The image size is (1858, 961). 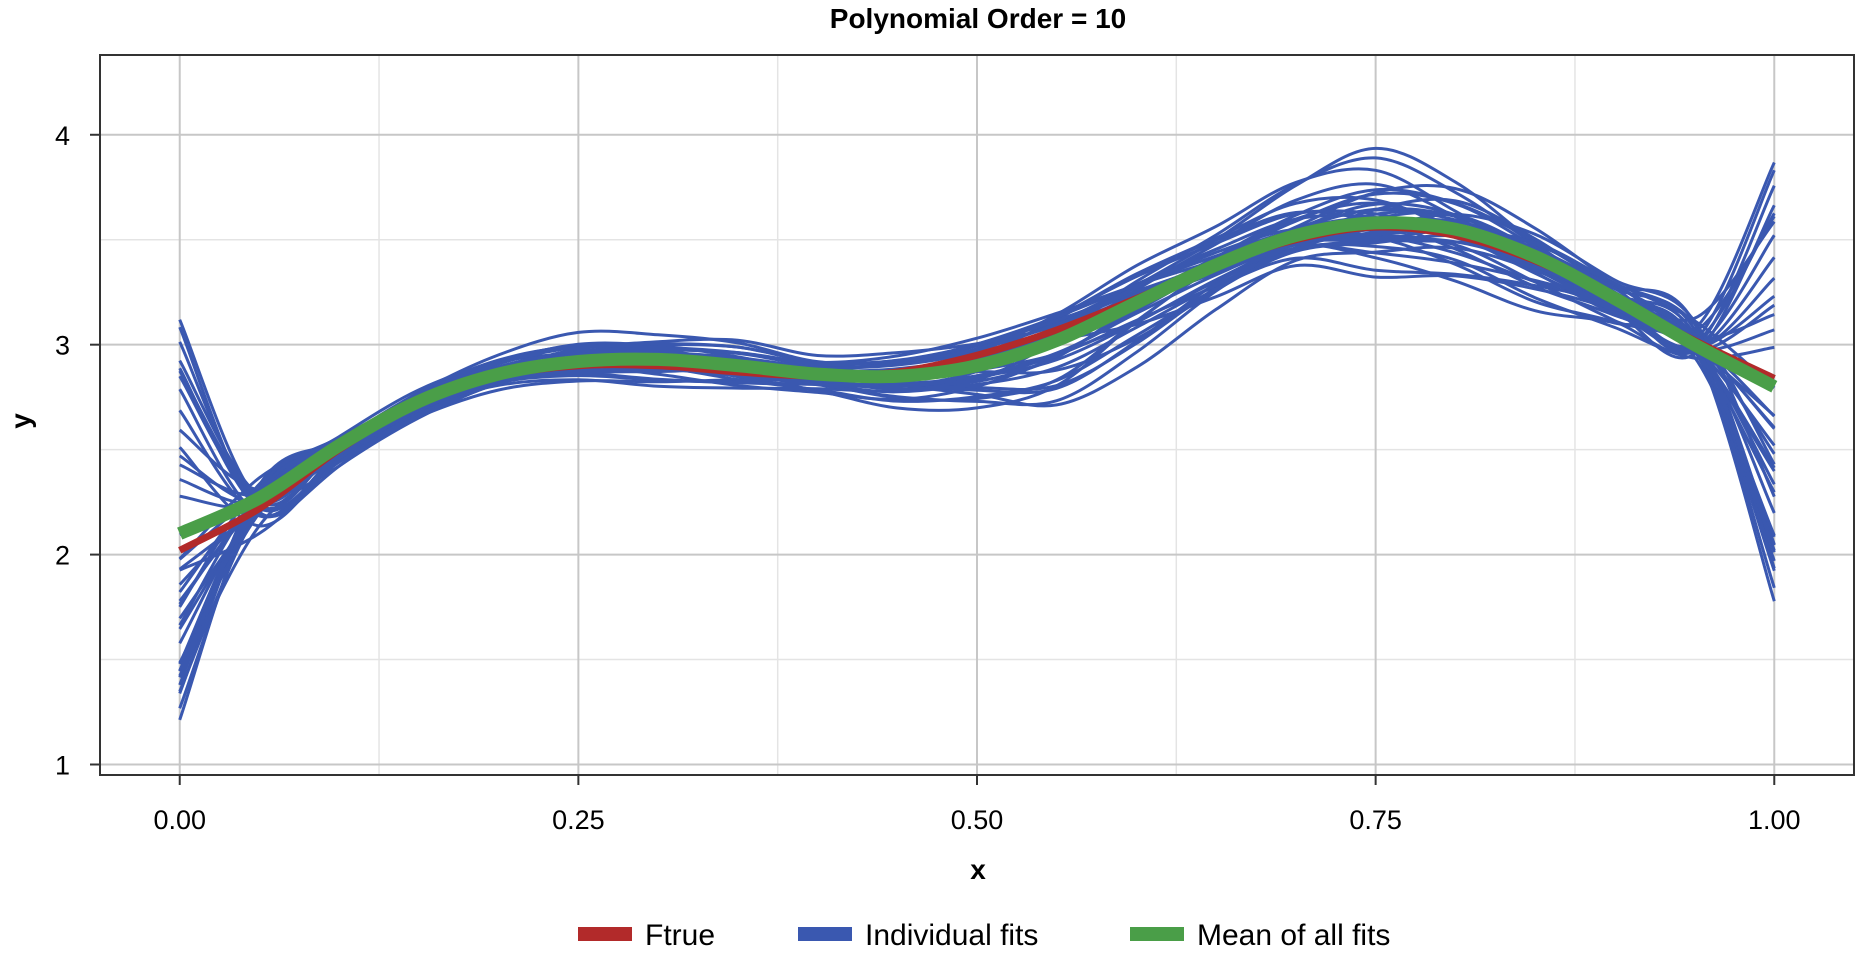 I want to click on y-tick-label: 1, so click(x=62, y=766).